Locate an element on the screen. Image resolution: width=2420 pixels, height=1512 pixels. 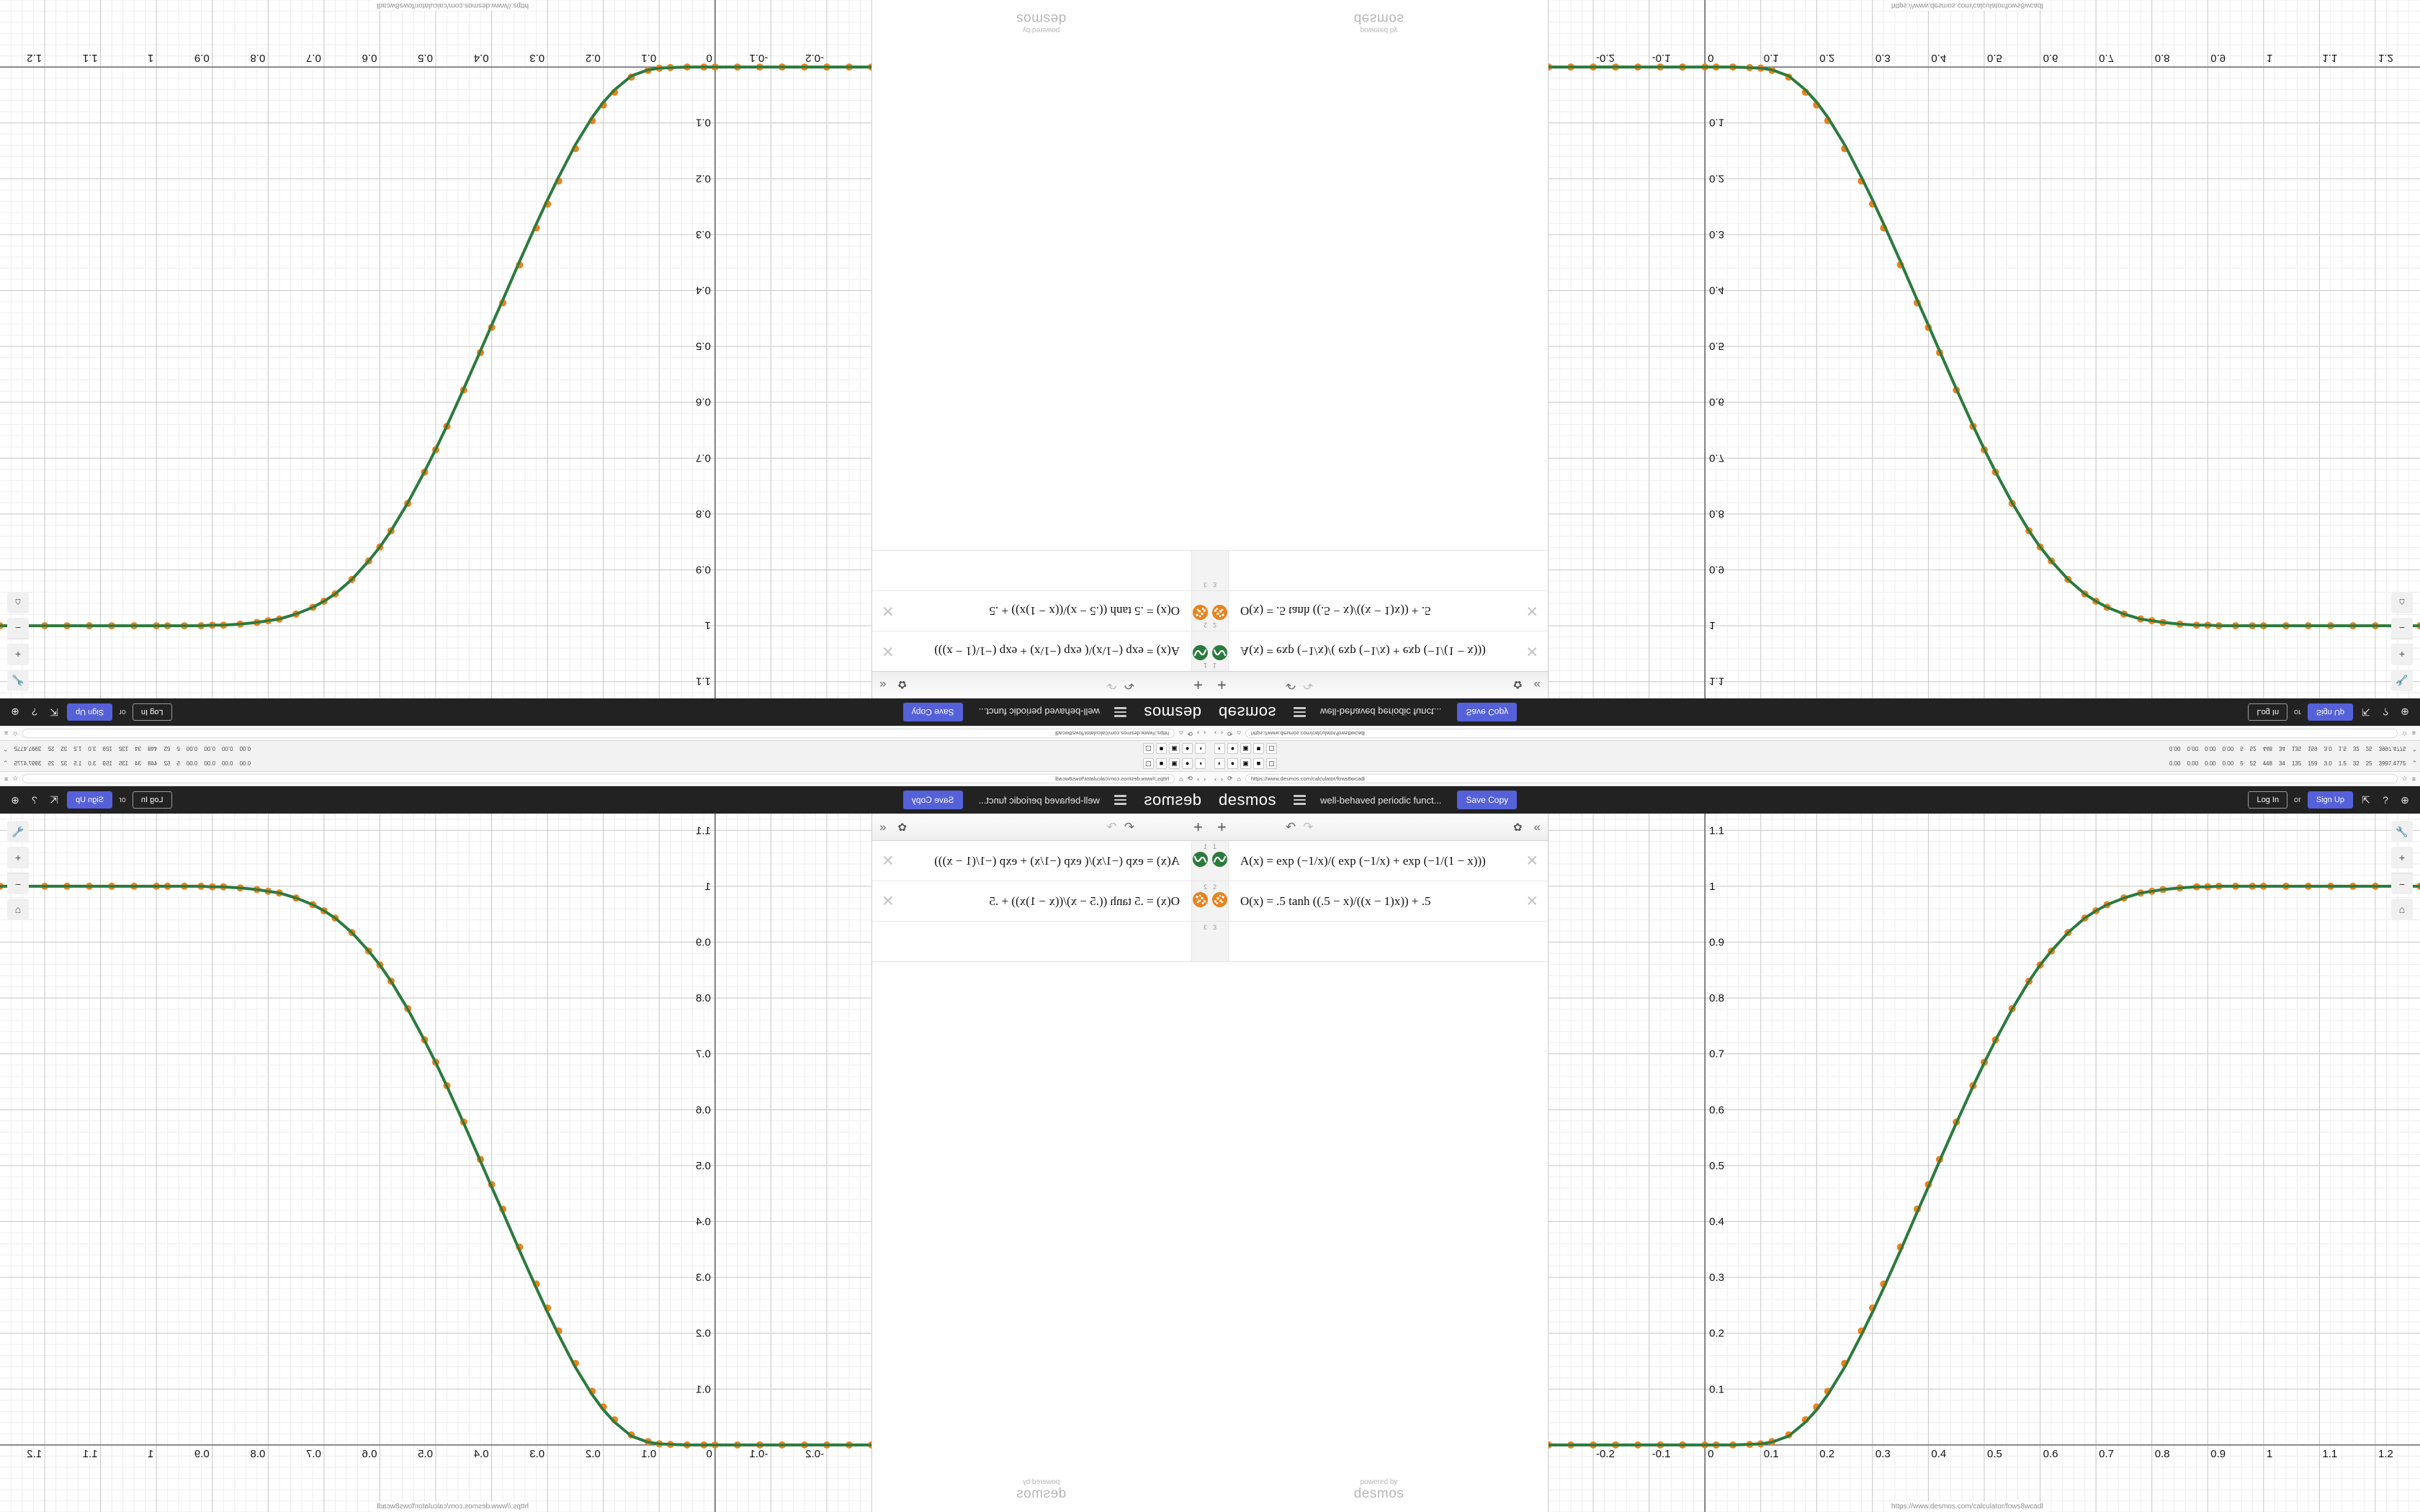
reload-icon: ⟳ is located at coordinates (1230, 778).